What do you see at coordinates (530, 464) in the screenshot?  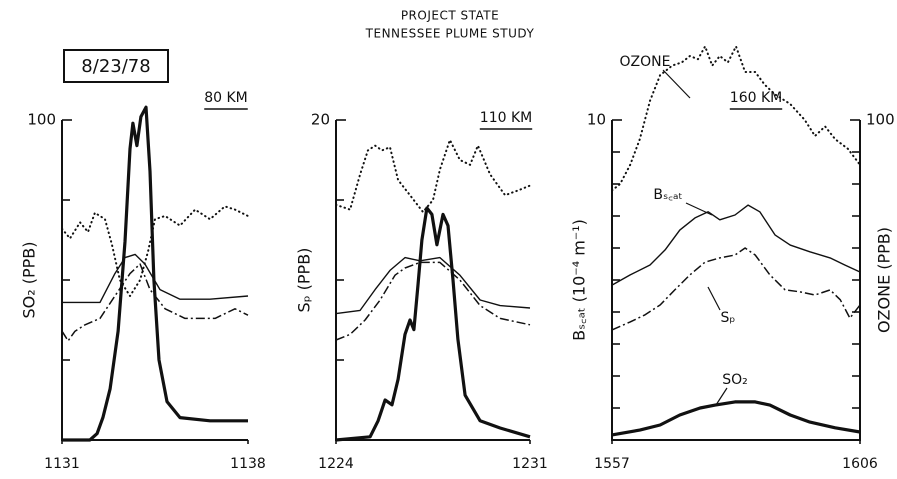 I see `x-tick-label: 1231` at bounding box center [530, 464].